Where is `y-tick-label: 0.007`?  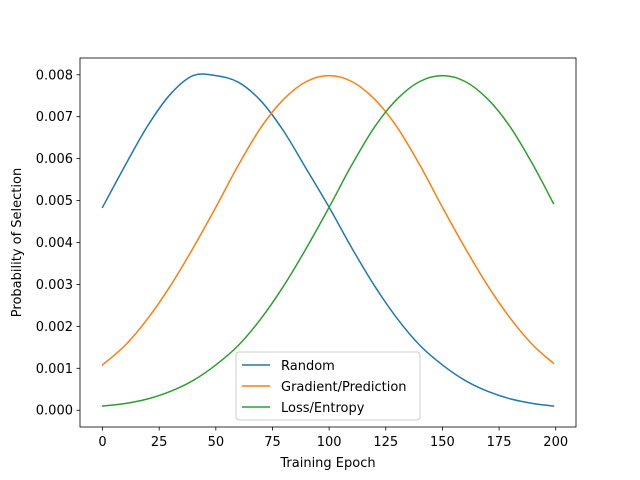
y-tick-label: 0.007 is located at coordinates (54, 117).